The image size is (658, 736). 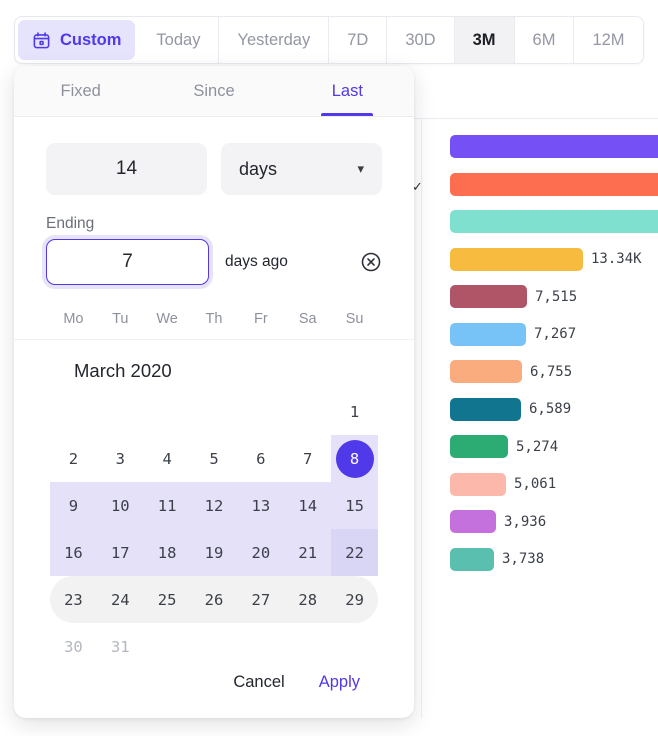 I want to click on calendar-day-13: 13, so click(x=260, y=505).